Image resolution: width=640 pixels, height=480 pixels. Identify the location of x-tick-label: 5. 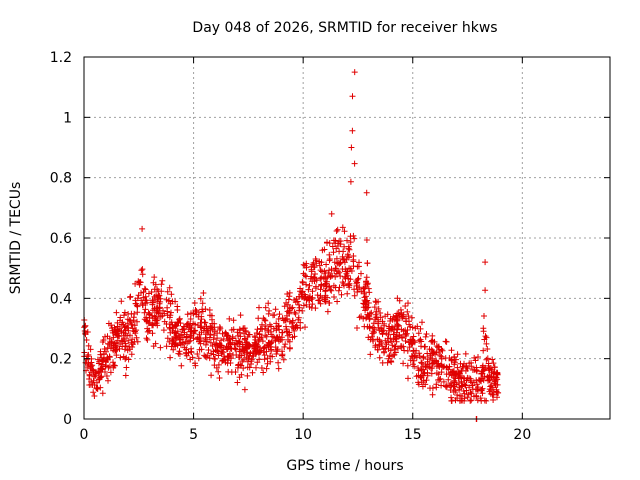
(193, 435).